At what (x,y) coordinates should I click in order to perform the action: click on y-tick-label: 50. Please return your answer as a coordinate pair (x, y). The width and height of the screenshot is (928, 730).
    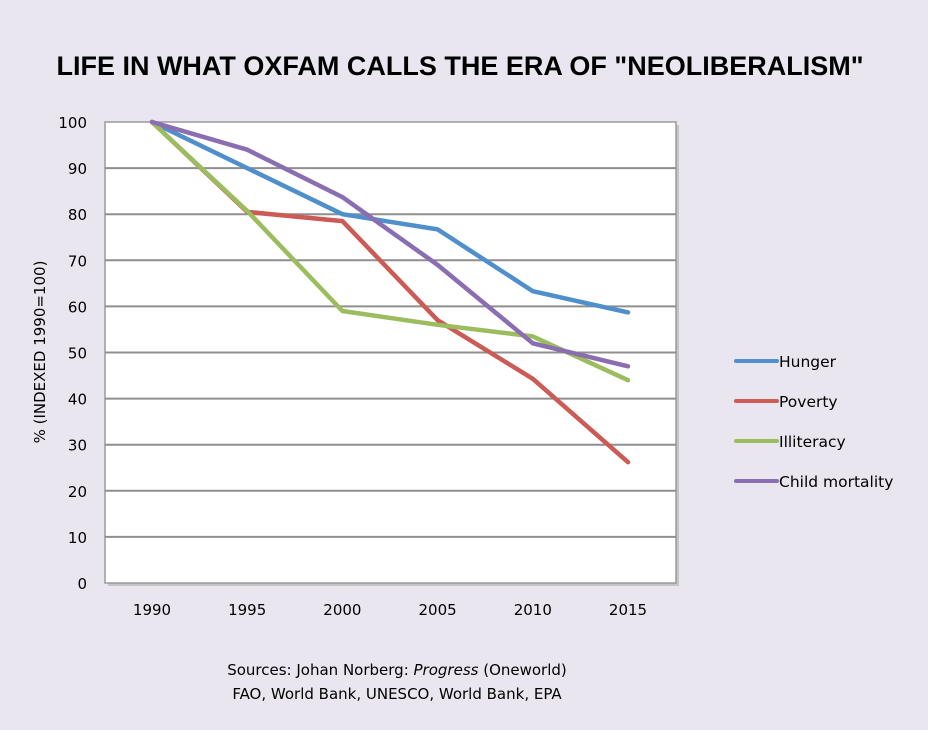
    Looking at the image, I should click on (77, 354).